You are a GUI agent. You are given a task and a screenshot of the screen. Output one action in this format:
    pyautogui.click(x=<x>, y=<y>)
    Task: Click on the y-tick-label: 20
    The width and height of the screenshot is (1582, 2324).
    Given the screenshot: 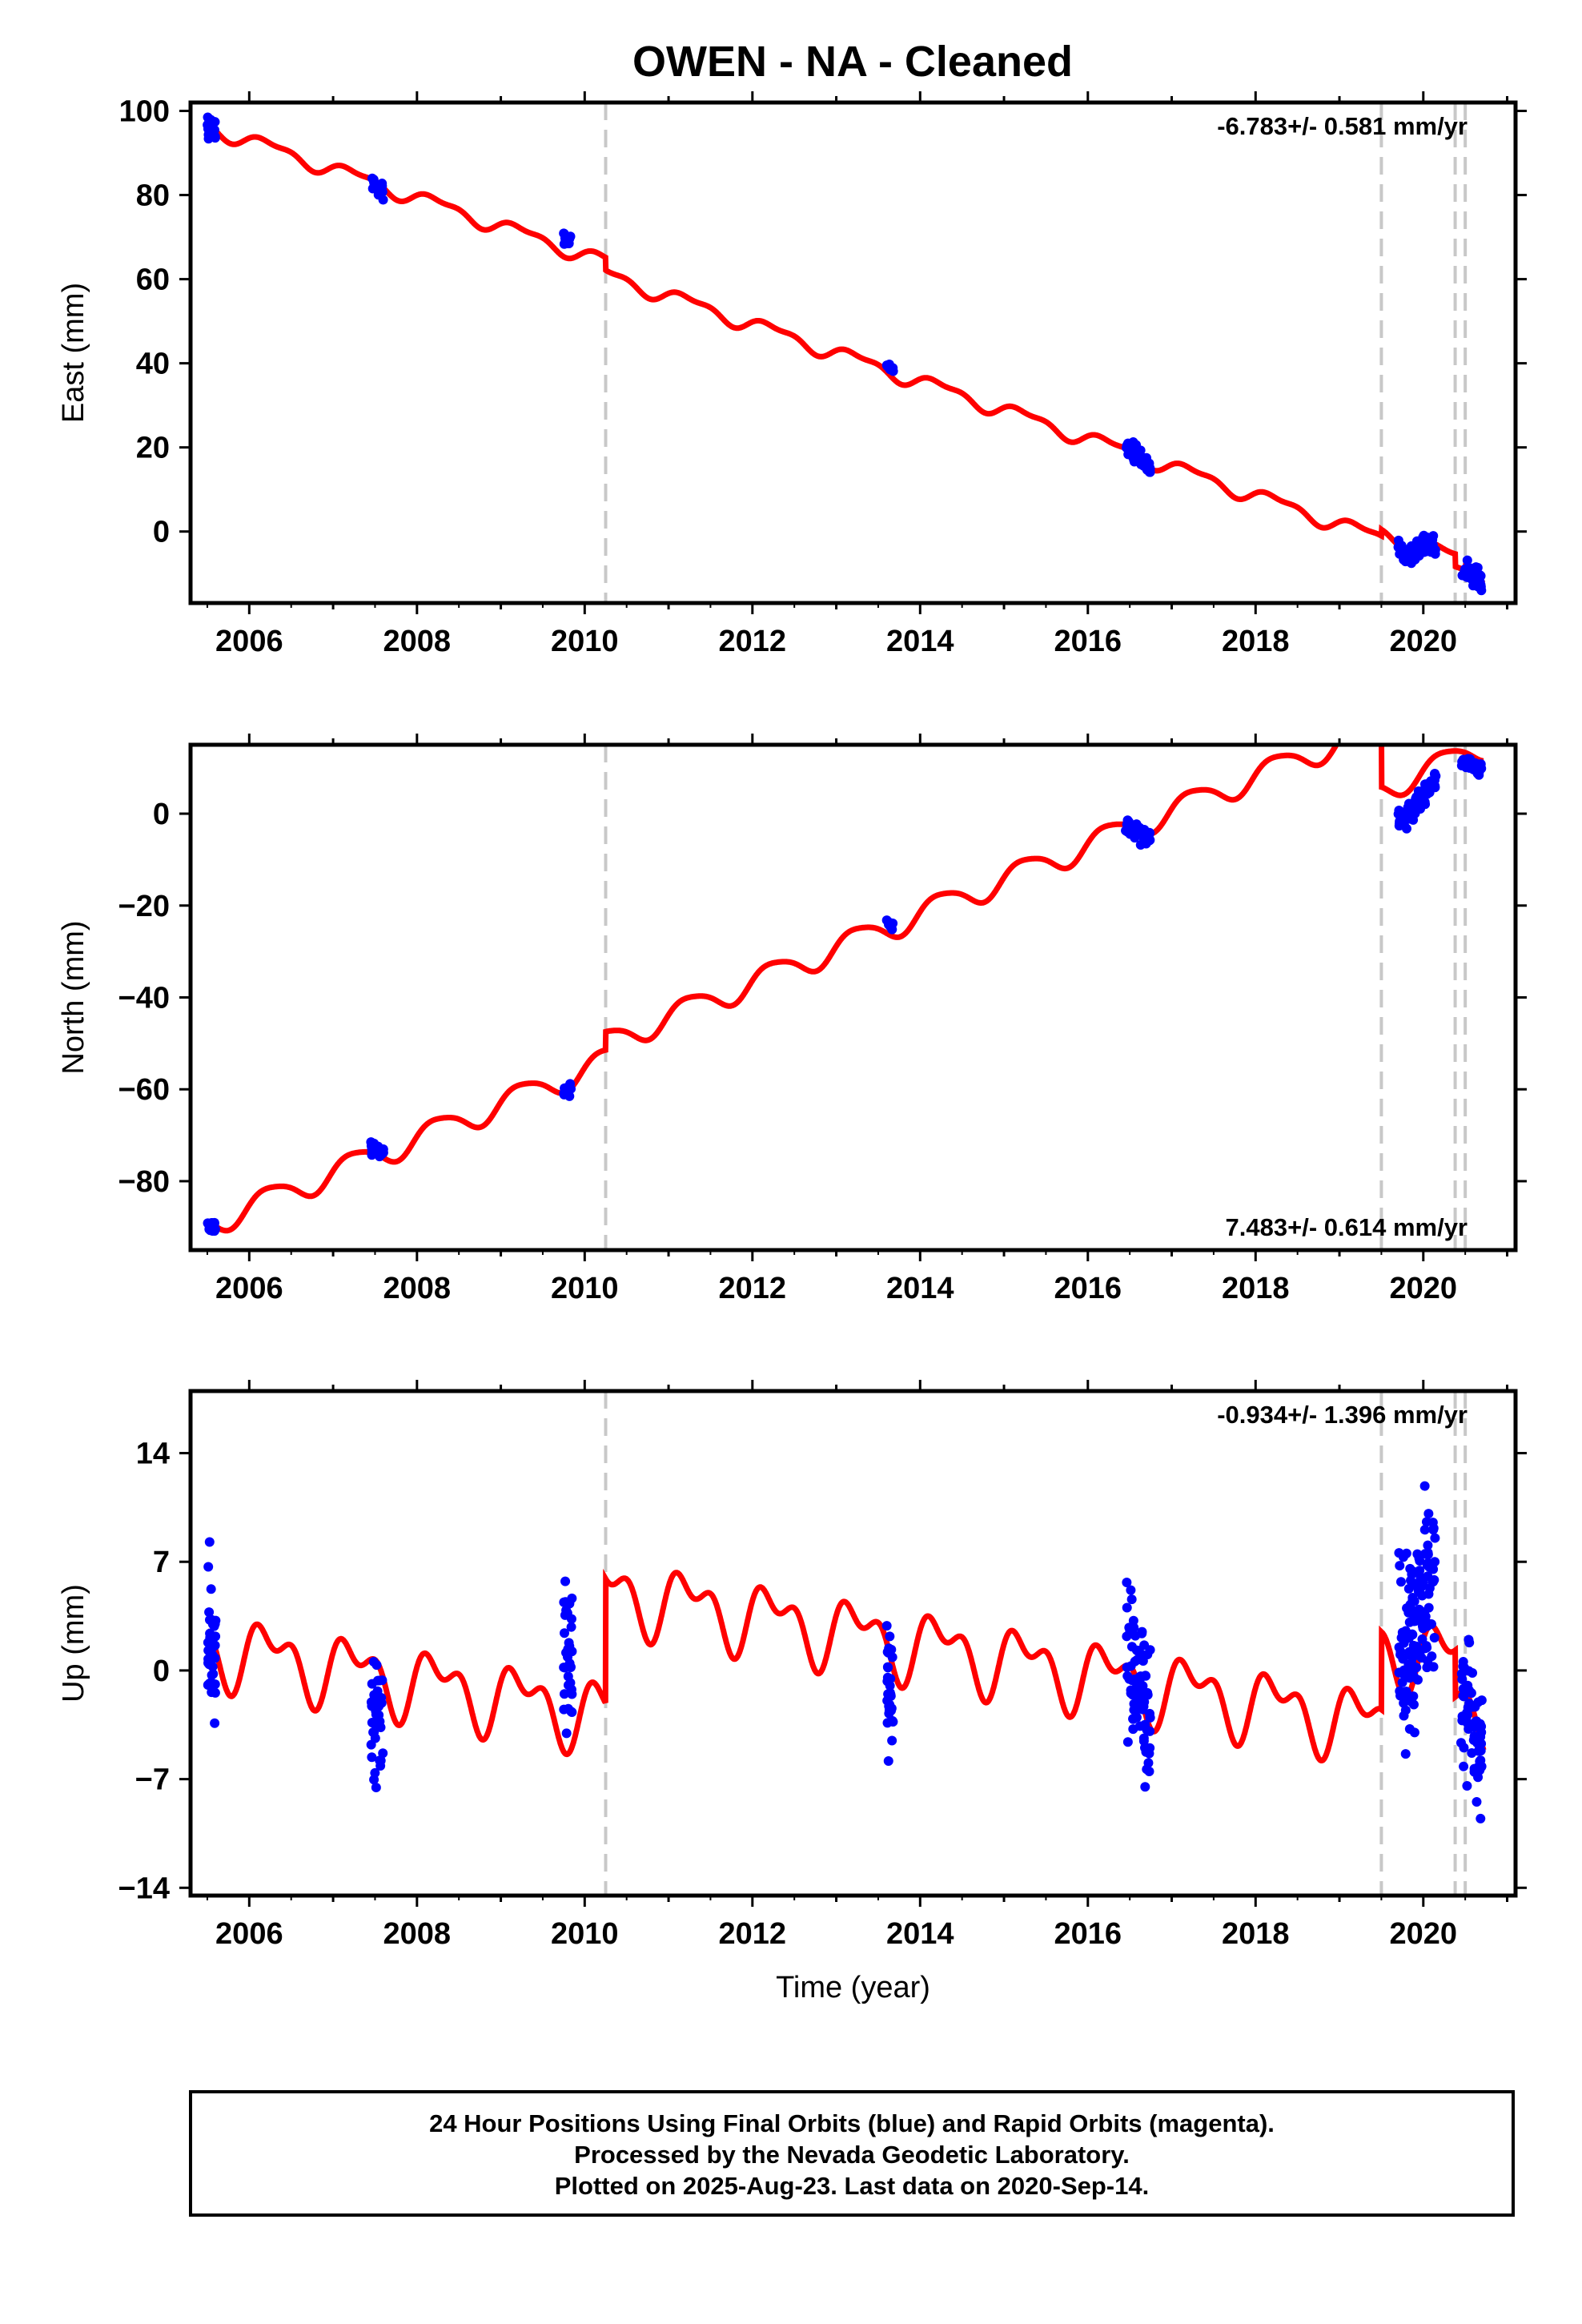 What is the action you would take?
    pyautogui.click(x=153, y=449)
    